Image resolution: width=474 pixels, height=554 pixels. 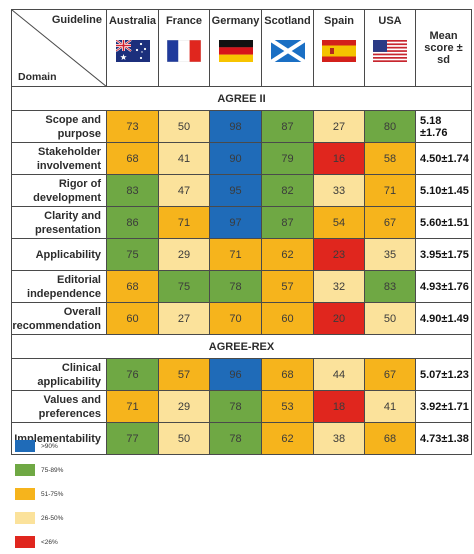 What do you see at coordinates (339, 48) in the screenshot?
I see `country-header-spain: Spain` at bounding box center [339, 48].